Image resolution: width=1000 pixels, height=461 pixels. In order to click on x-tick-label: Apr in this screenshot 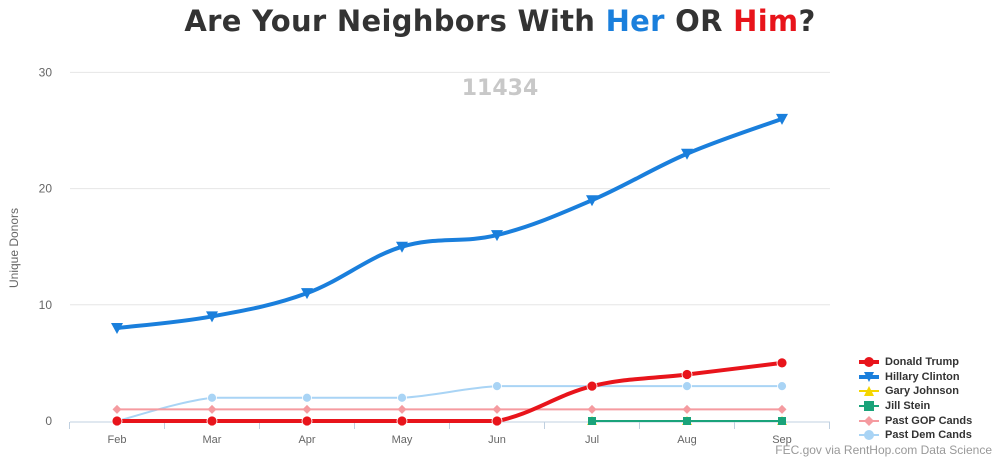, I will do `click(306, 440)`.